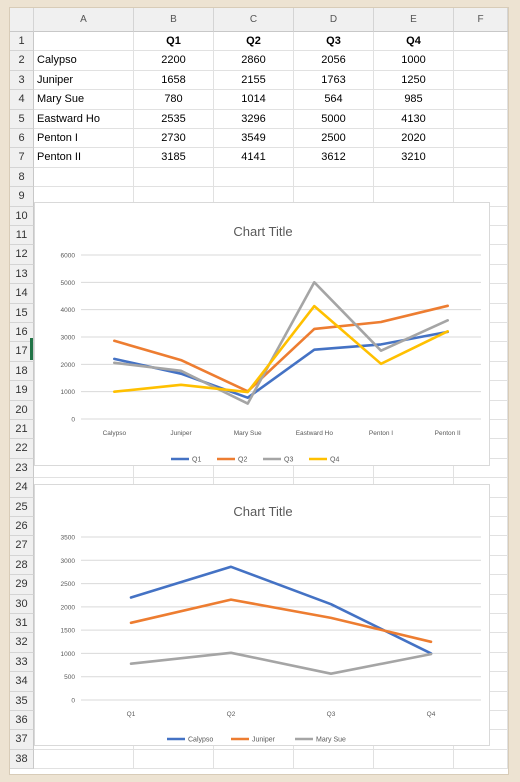 This screenshot has height=782, width=520. I want to click on value-cell: 2860, so click(254, 61).